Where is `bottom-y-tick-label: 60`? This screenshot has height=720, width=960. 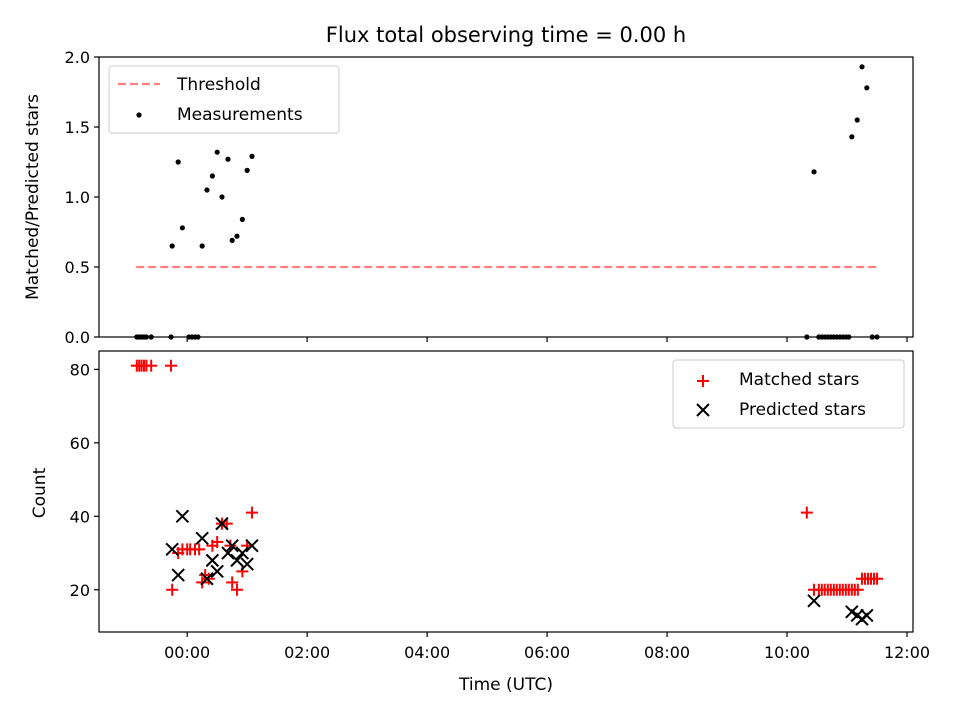
bottom-y-tick-label: 60 is located at coordinates (80, 443).